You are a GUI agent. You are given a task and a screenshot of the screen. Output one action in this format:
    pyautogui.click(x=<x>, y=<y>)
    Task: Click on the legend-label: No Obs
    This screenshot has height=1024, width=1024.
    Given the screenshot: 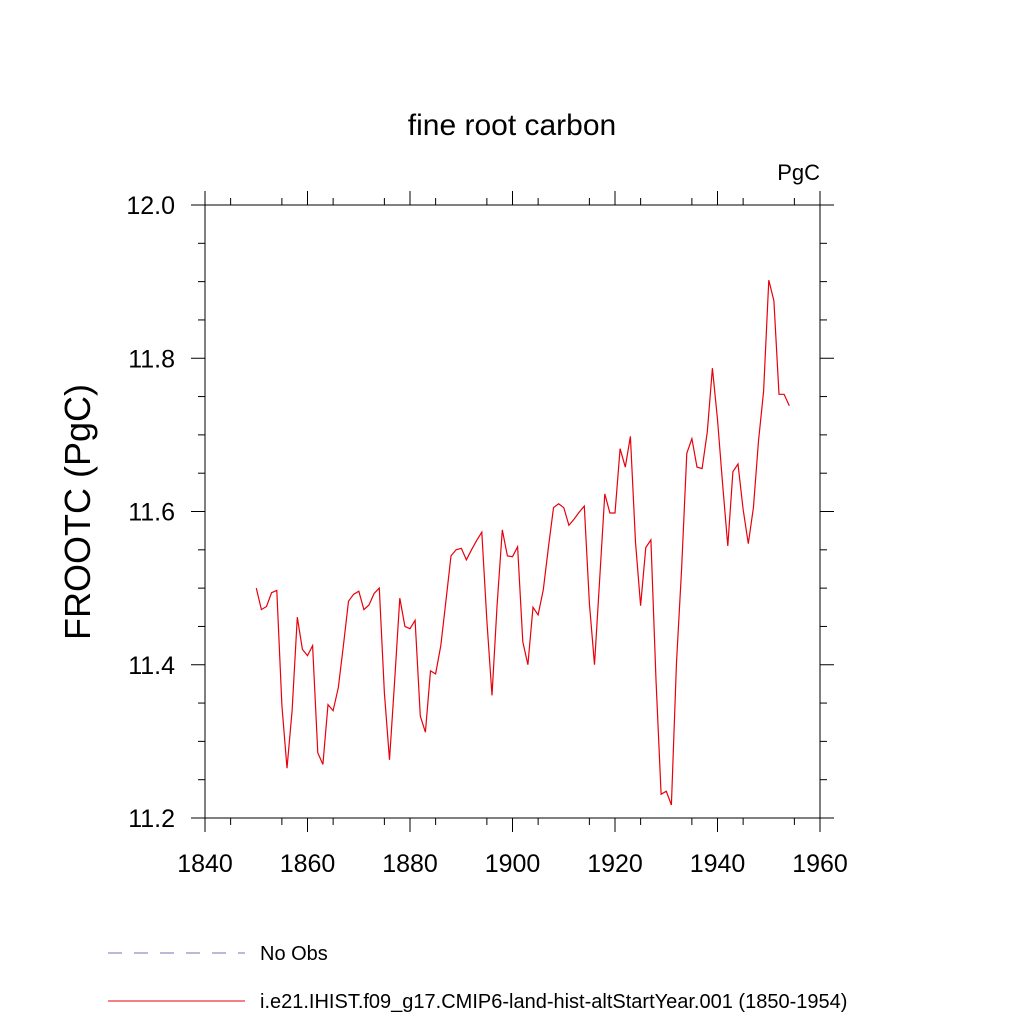 What is the action you would take?
    pyautogui.click(x=294, y=954)
    